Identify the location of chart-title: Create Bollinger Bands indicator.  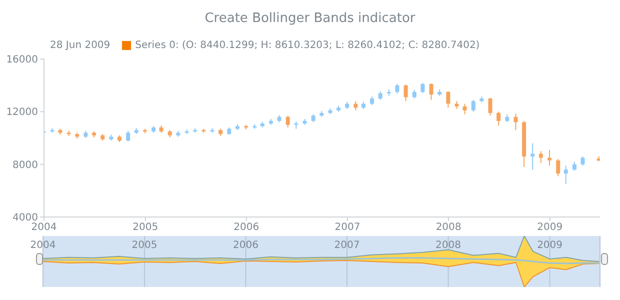
(310, 18).